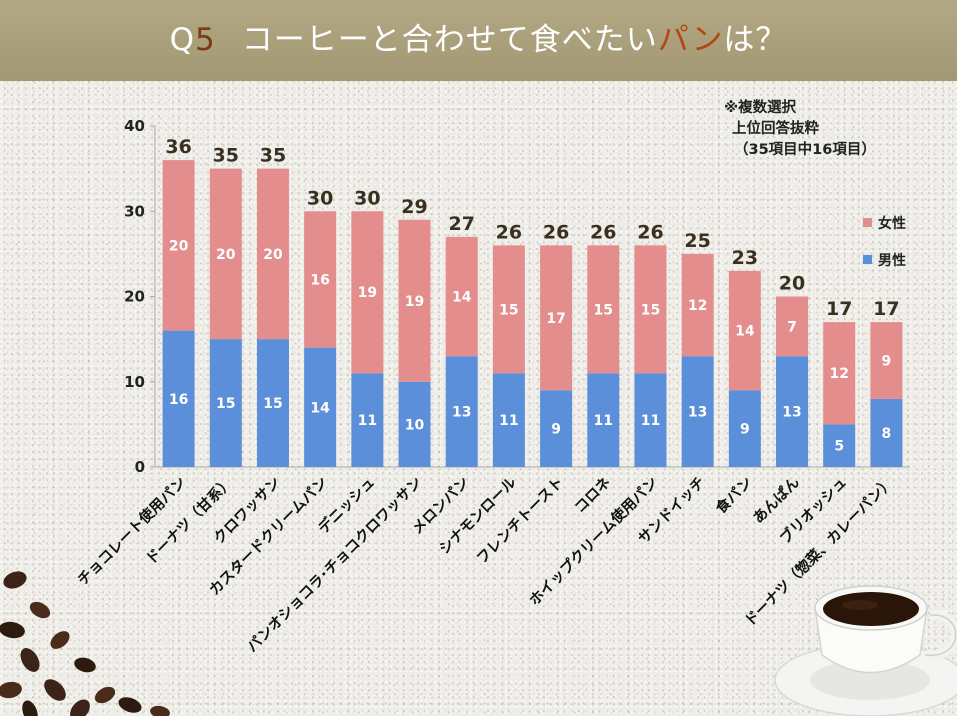  I want to click on title-bar, so click(478, 40).